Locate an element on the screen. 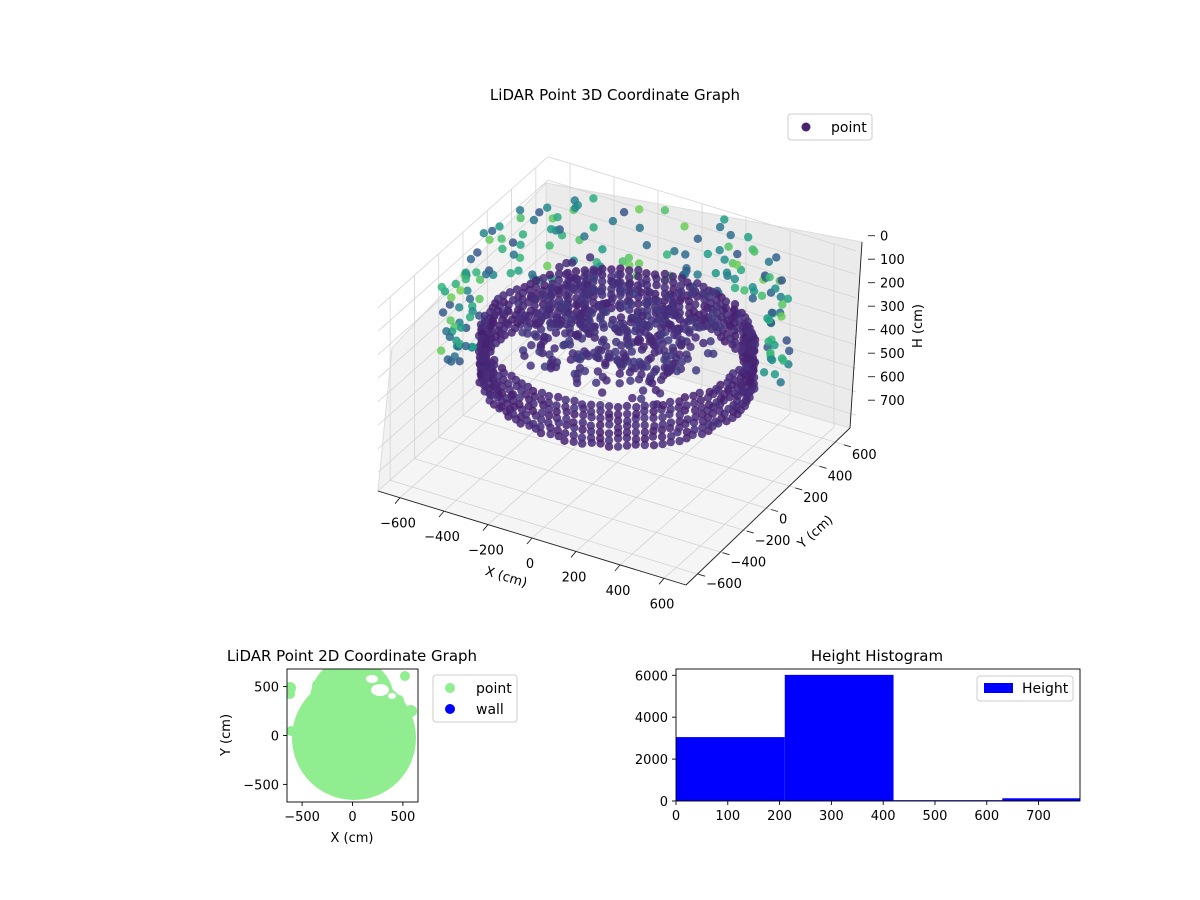 Image resolution: width=1200 pixels, height=900 pixels. histogram-bars is located at coordinates (878, 737).